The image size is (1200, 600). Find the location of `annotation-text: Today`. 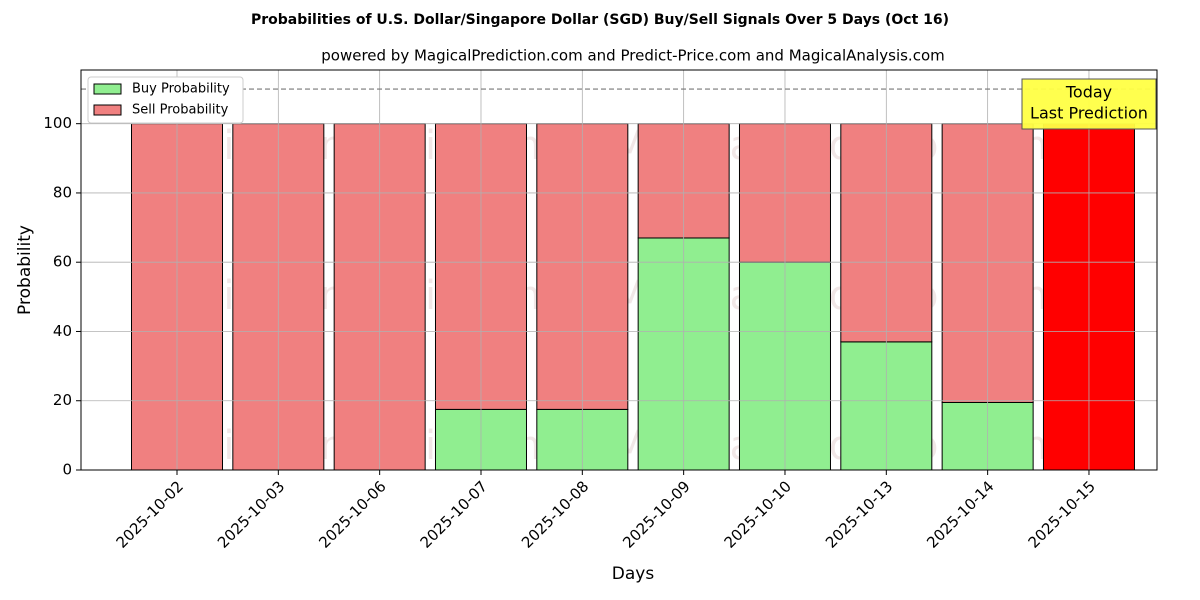

annotation-text: Today is located at coordinates (1088, 92).